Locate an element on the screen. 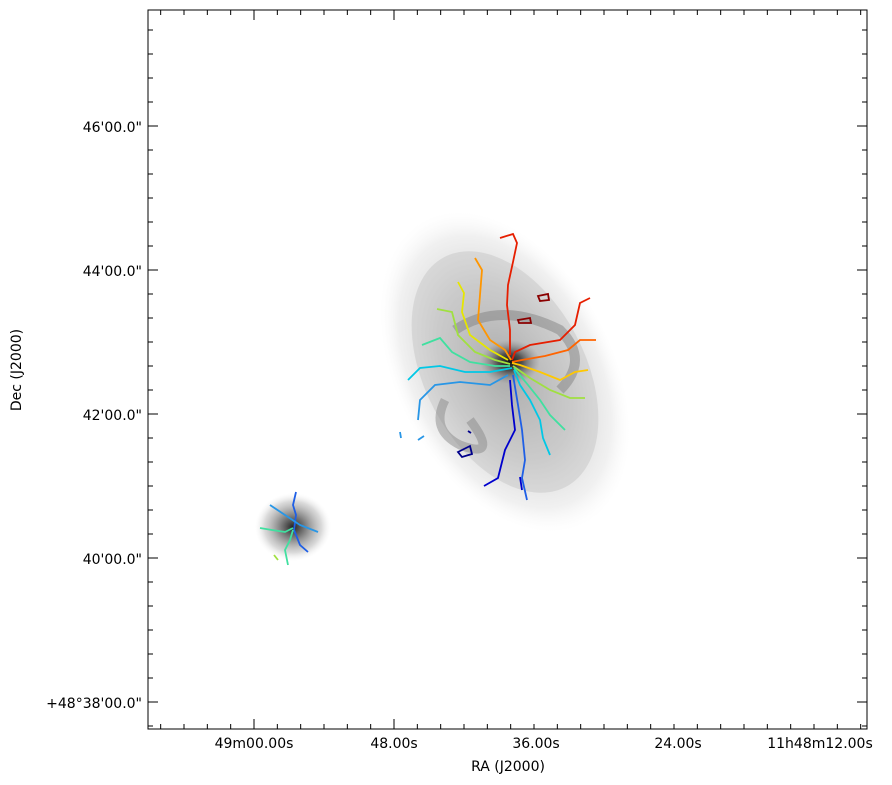  y-tick-label: 44'00.0" is located at coordinates (112, 272).